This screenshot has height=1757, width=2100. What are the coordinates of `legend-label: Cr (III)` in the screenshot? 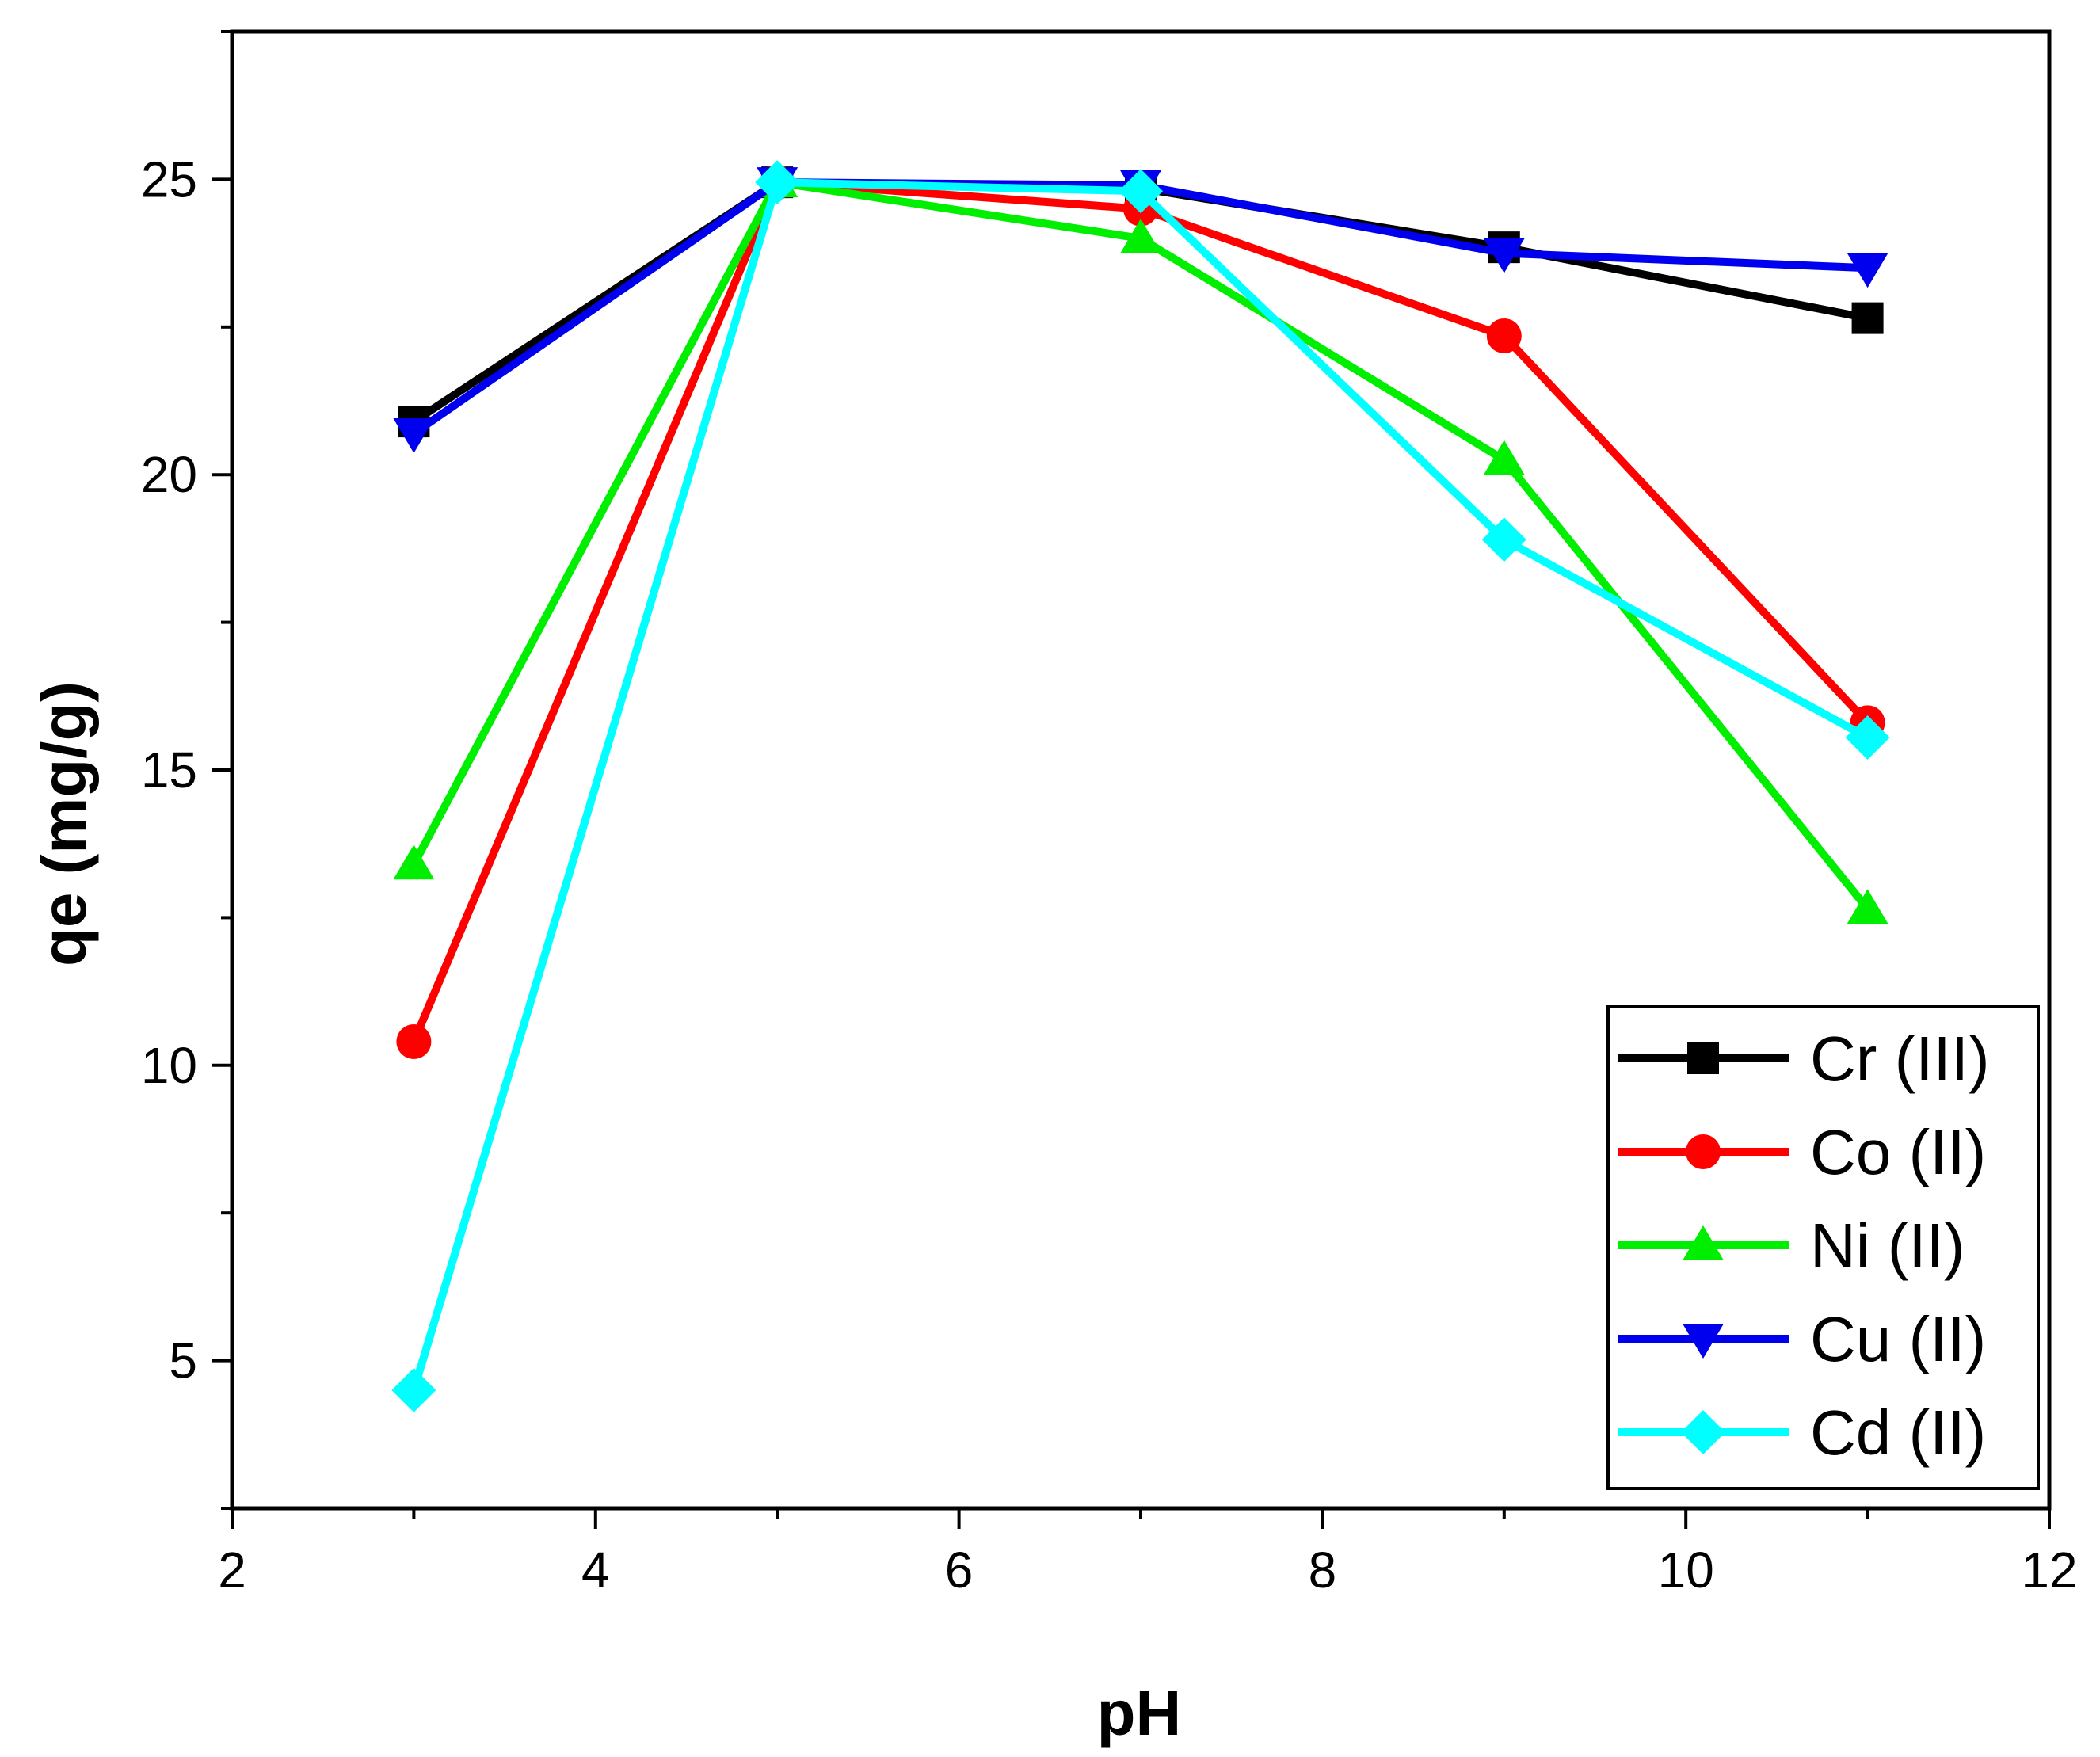 It's located at (1900, 1058).